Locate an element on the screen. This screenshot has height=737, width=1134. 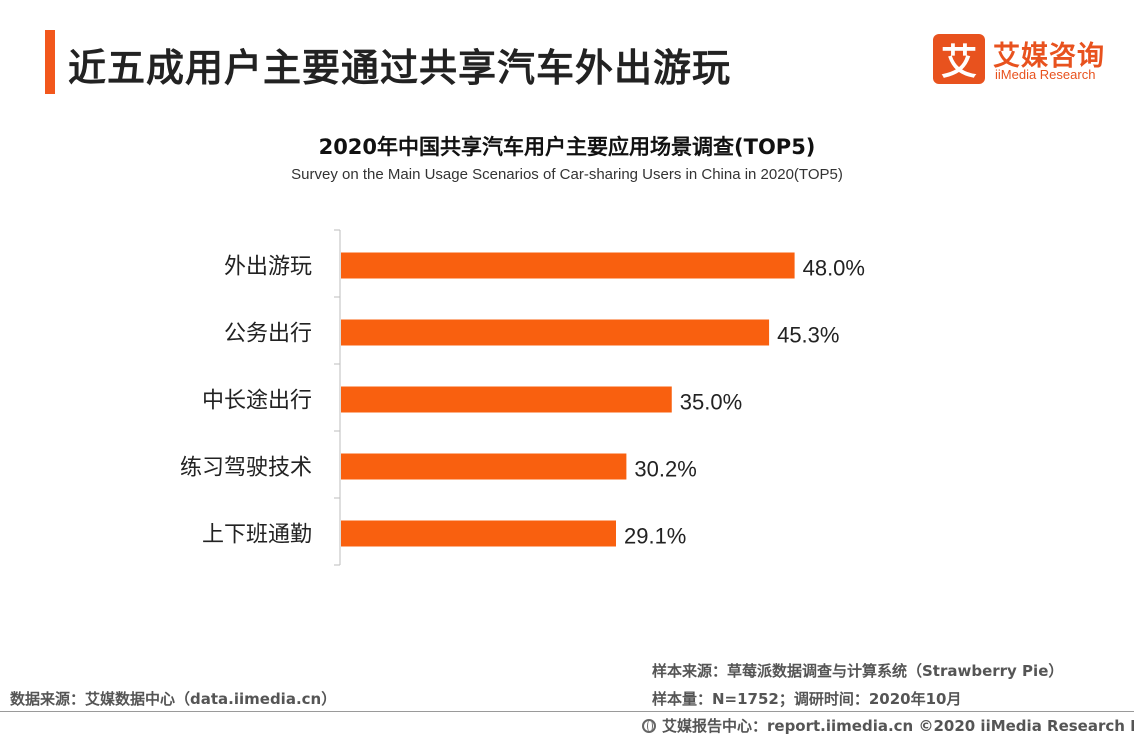
iimedia-logo: 艾 艾媒咨询 iiMedia Research is located at coordinates (1023, 60).